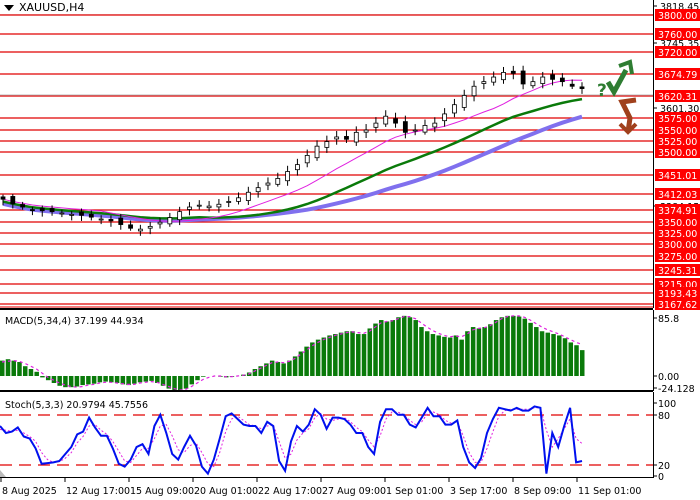 Image resolution: width=700 pixels, height=500 pixels. I want to click on level-price-label: 3720.00, so click(677, 53).